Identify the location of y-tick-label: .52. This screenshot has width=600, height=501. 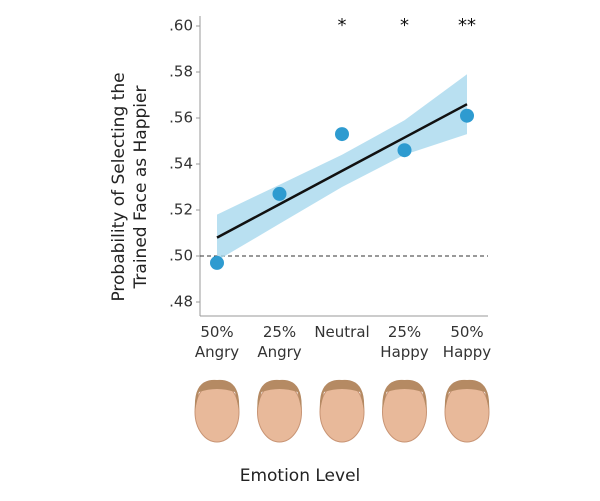
(181, 210).